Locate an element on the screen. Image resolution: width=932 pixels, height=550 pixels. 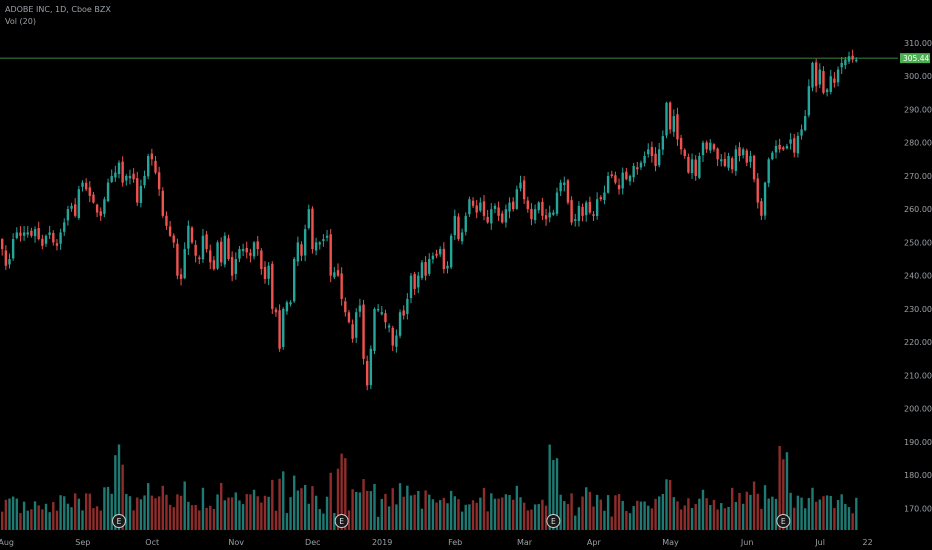
price-tick-label: 210.00 is located at coordinates (918, 375).